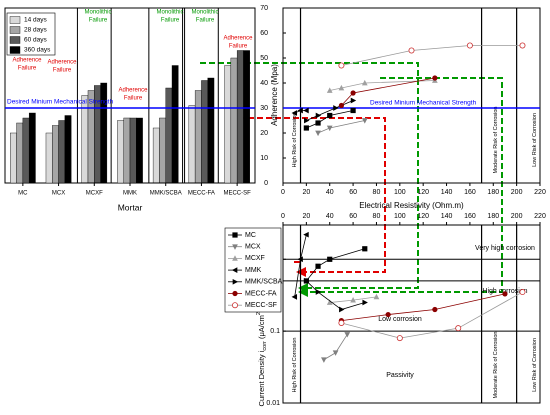  What do you see at coordinates (377, 216) in the screenshot?
I see `x-tick-label: 80` at bounding box center [377, 216].